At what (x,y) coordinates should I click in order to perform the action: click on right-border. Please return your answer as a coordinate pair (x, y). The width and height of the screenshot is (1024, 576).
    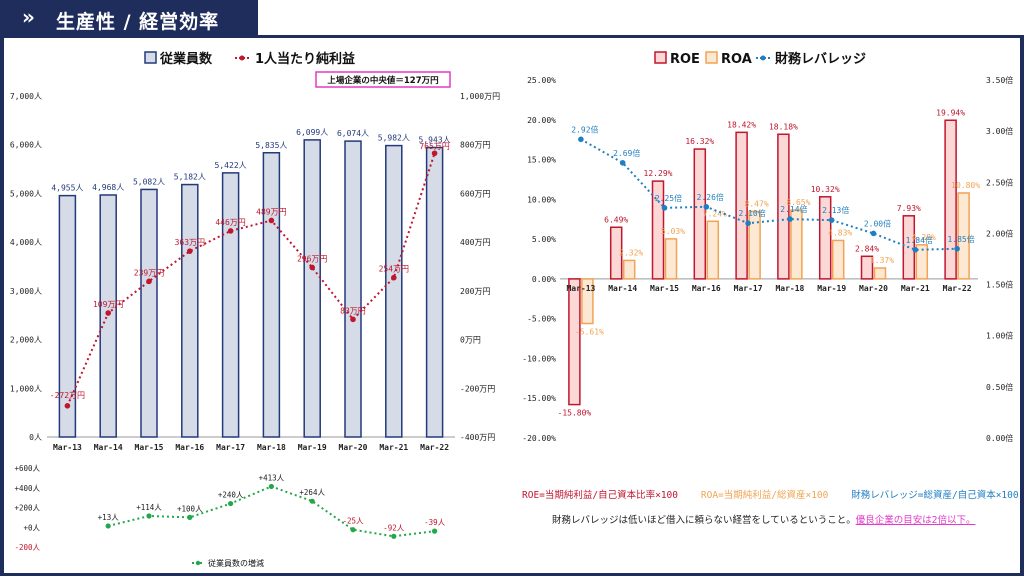
    Looking at the image, I should click on (1022, 307).